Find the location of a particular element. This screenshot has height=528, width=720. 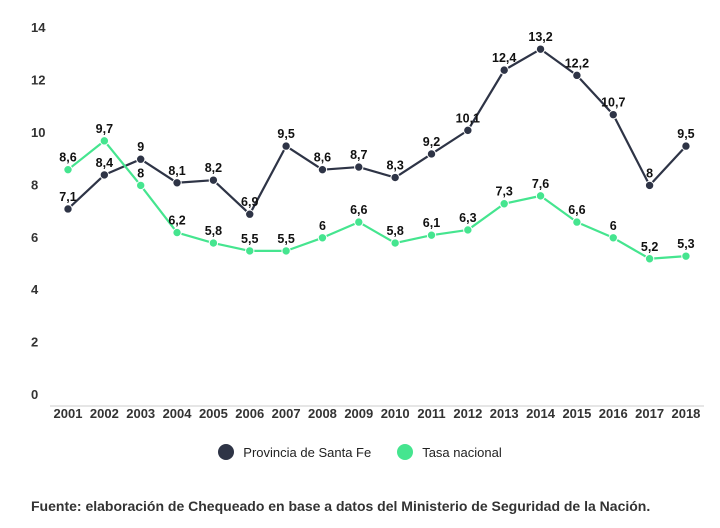

data-label: 9 is located at coordinates (140, 147).